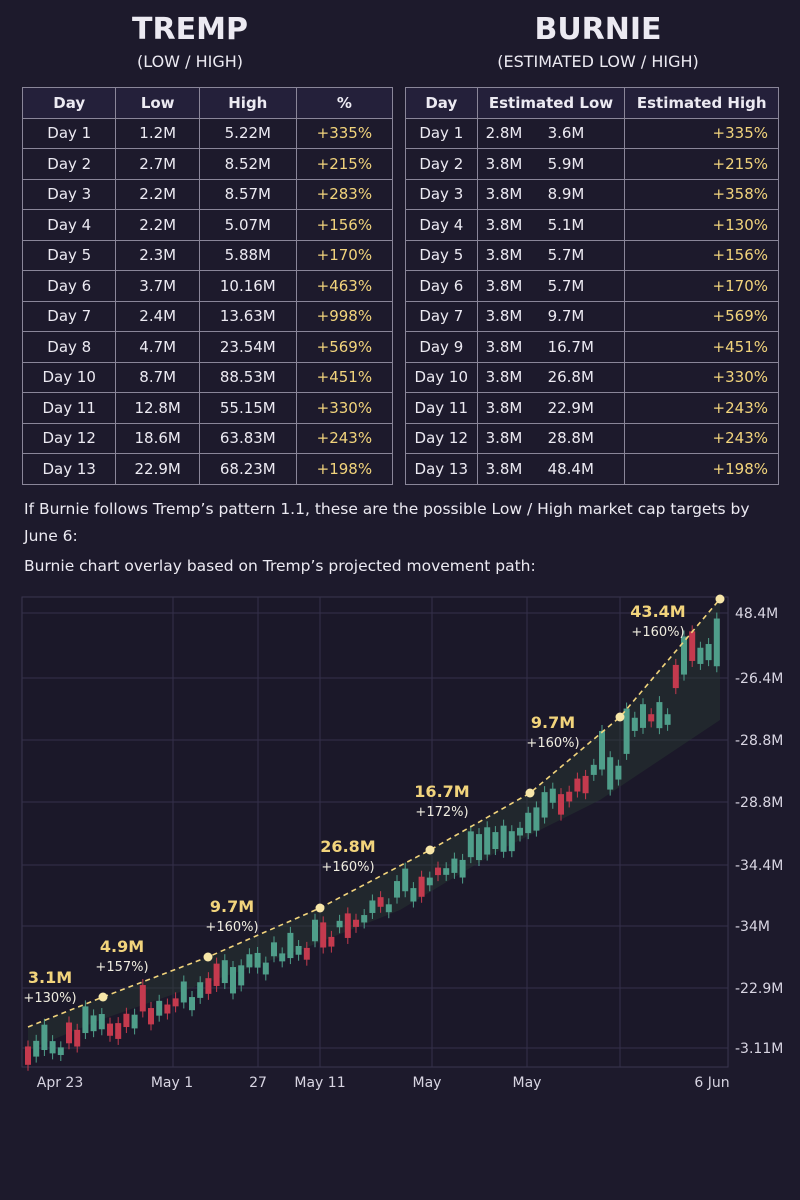  Describe the element at coordinates (592, 377) in the screenshot. I see `row: Day 10 3.8M 26.8M +330%` at that location.